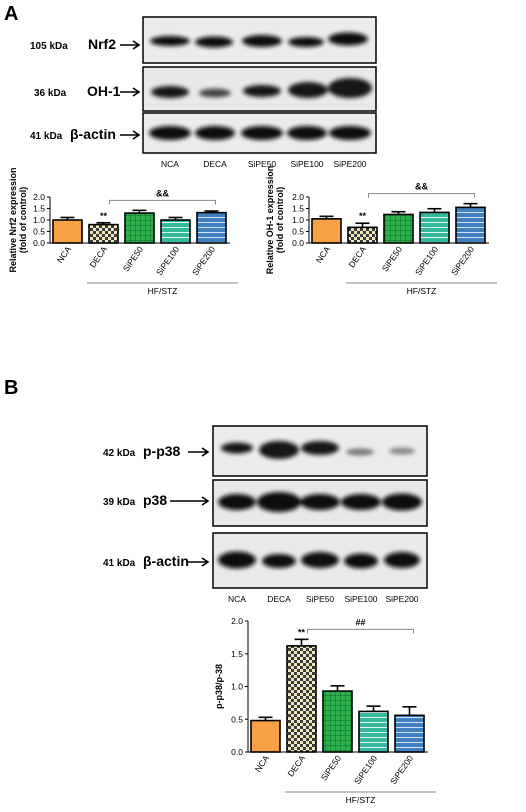  What do you see at coordinates (13, 219) in the screenshot?
I see `y-axis-label: Relative Nrf2 expression` at bounding box center [13, 219].